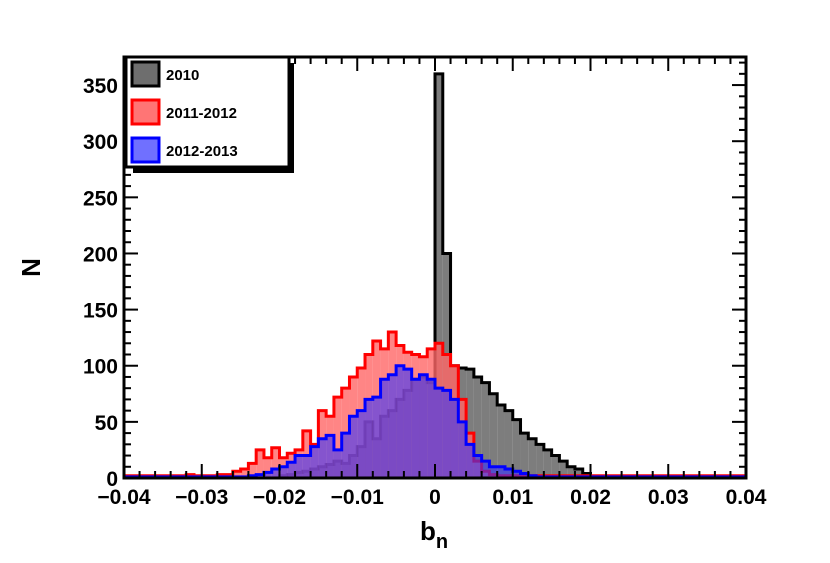 This screenshot has width=830, height=563. What do you see at coordinates (100, 142) in the screenshot?
I see `y-tick-label: 300` at bounding box center [100, 142].